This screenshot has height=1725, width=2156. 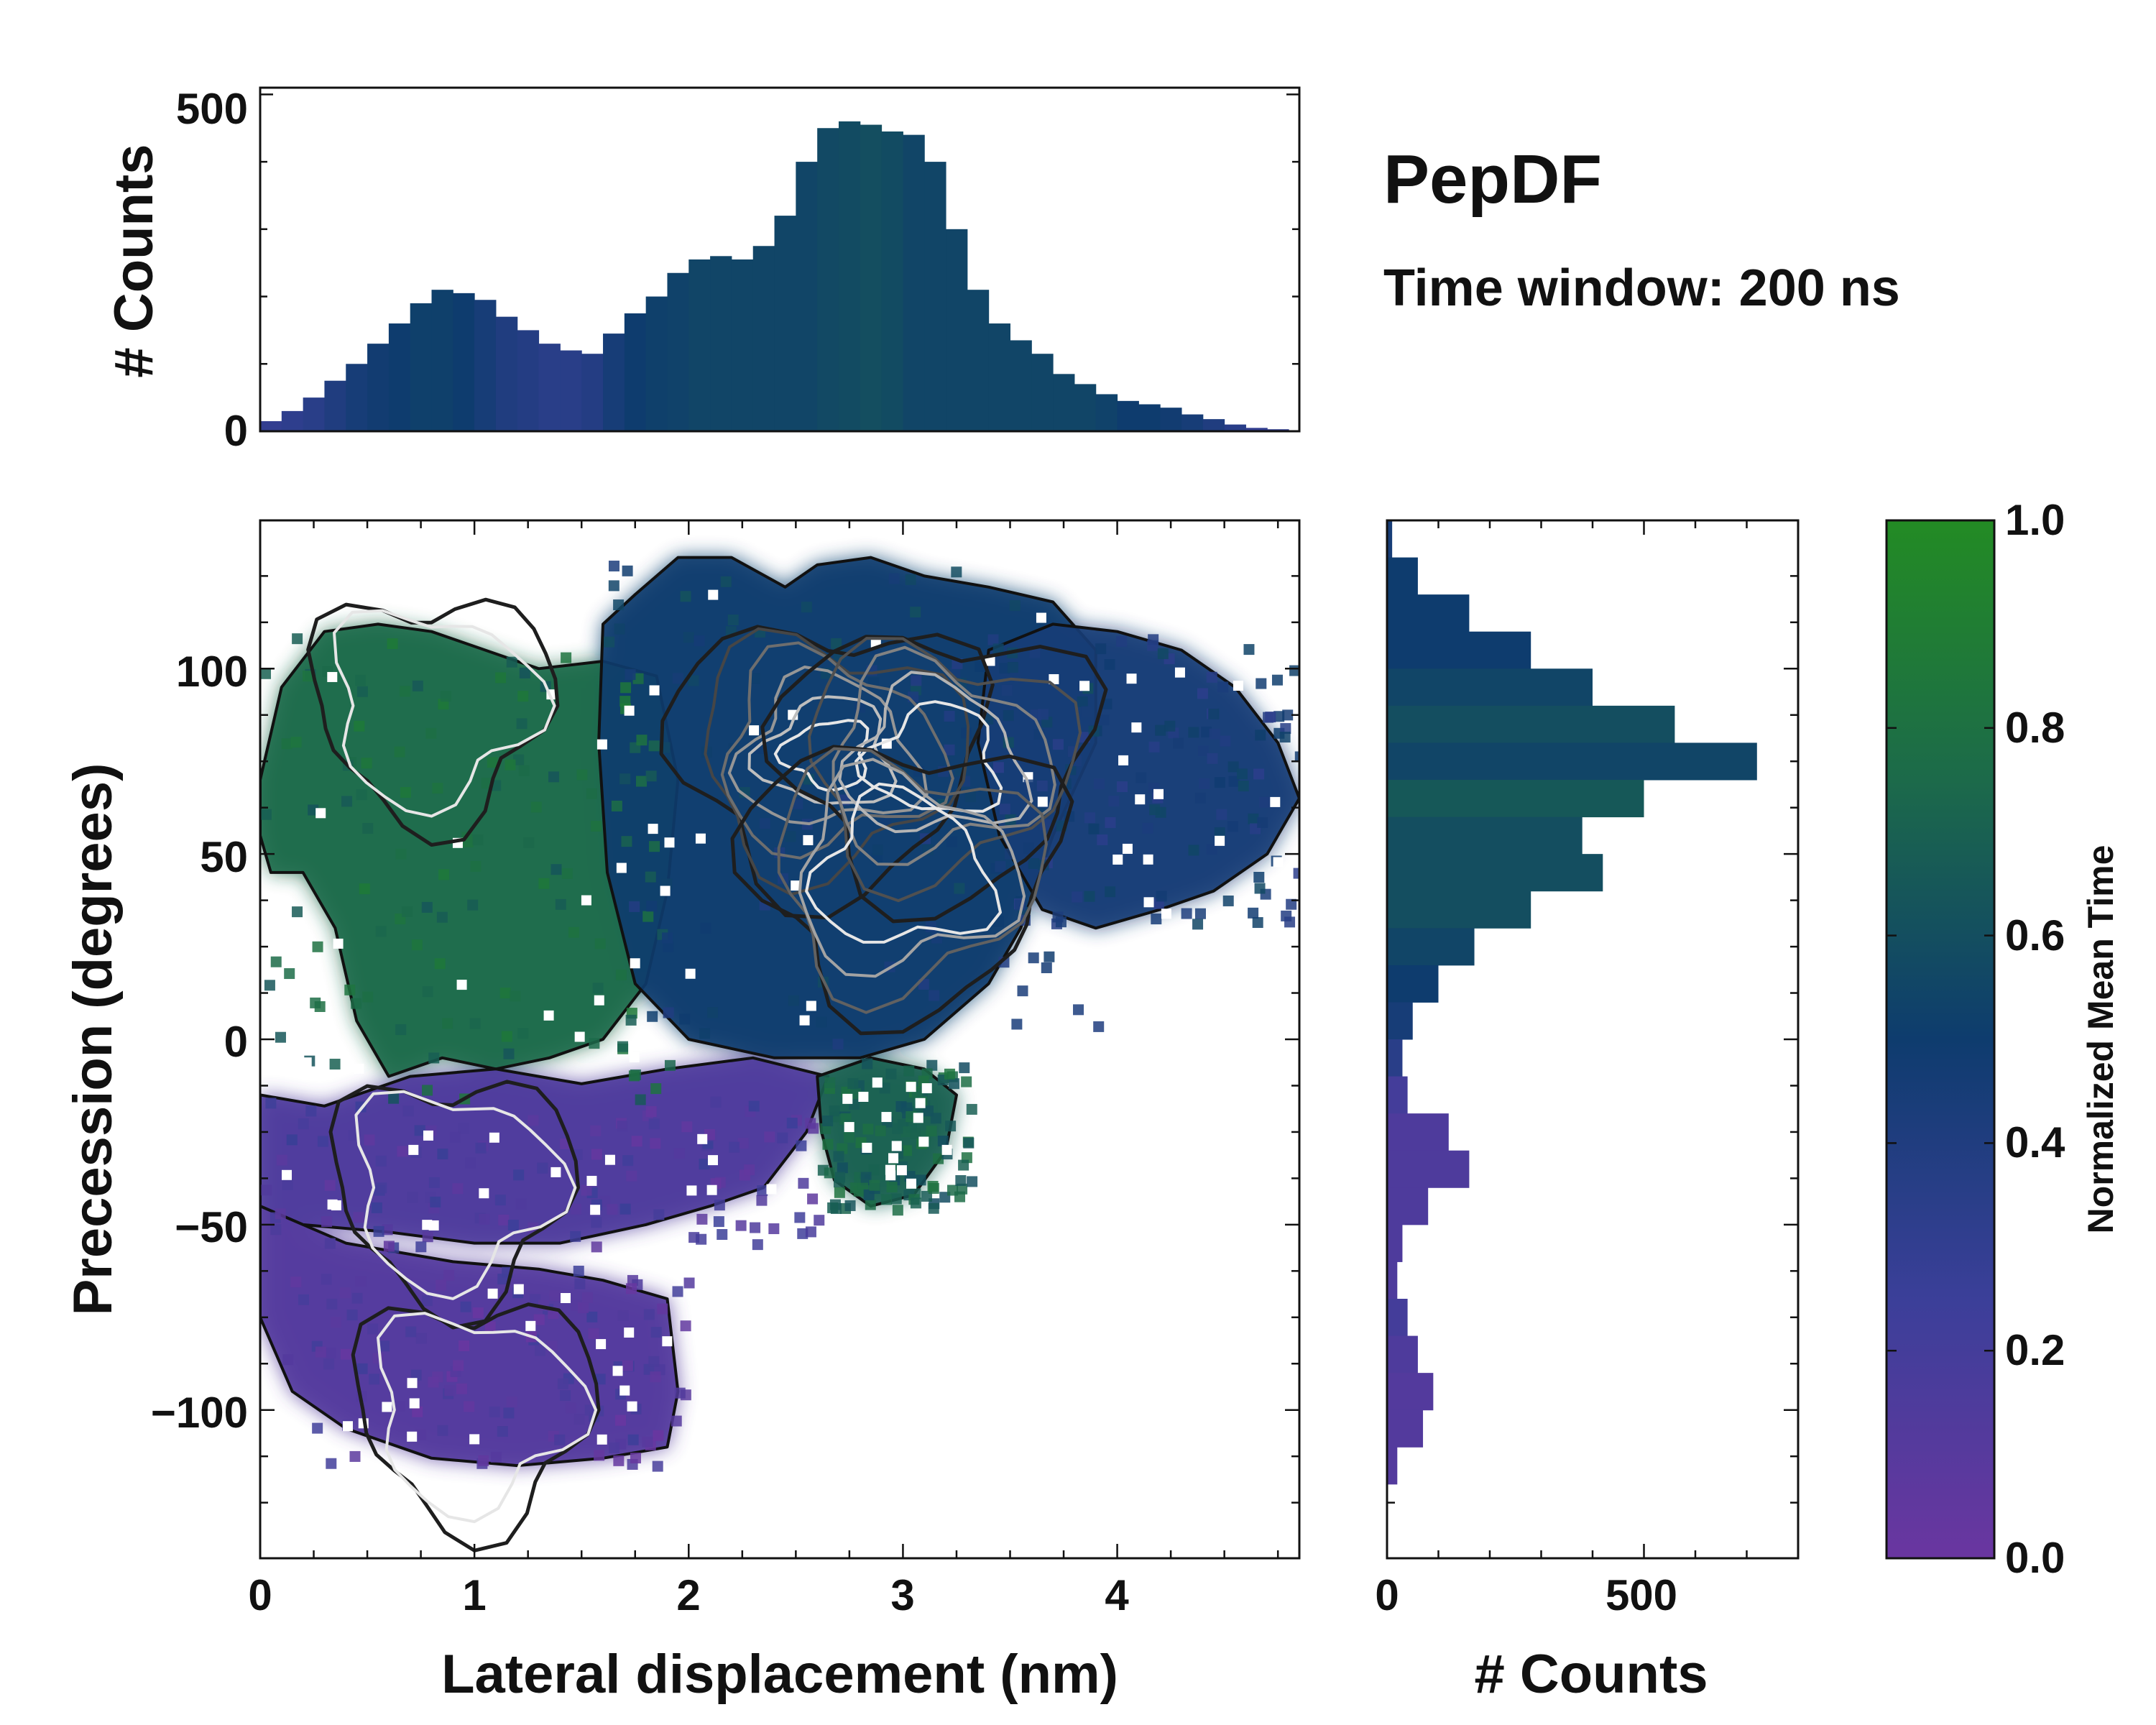 What do you see at coordinates (1485, 835) in the screenshot?
I see `right-hist-bar` at bounding box center [1485, 835].